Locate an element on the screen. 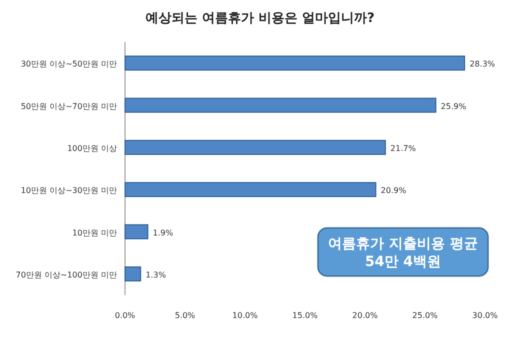 The image size is (520, 349). y-tick-label: 70만원 이상~100만원 미만 is located at coordinates (66, 275).